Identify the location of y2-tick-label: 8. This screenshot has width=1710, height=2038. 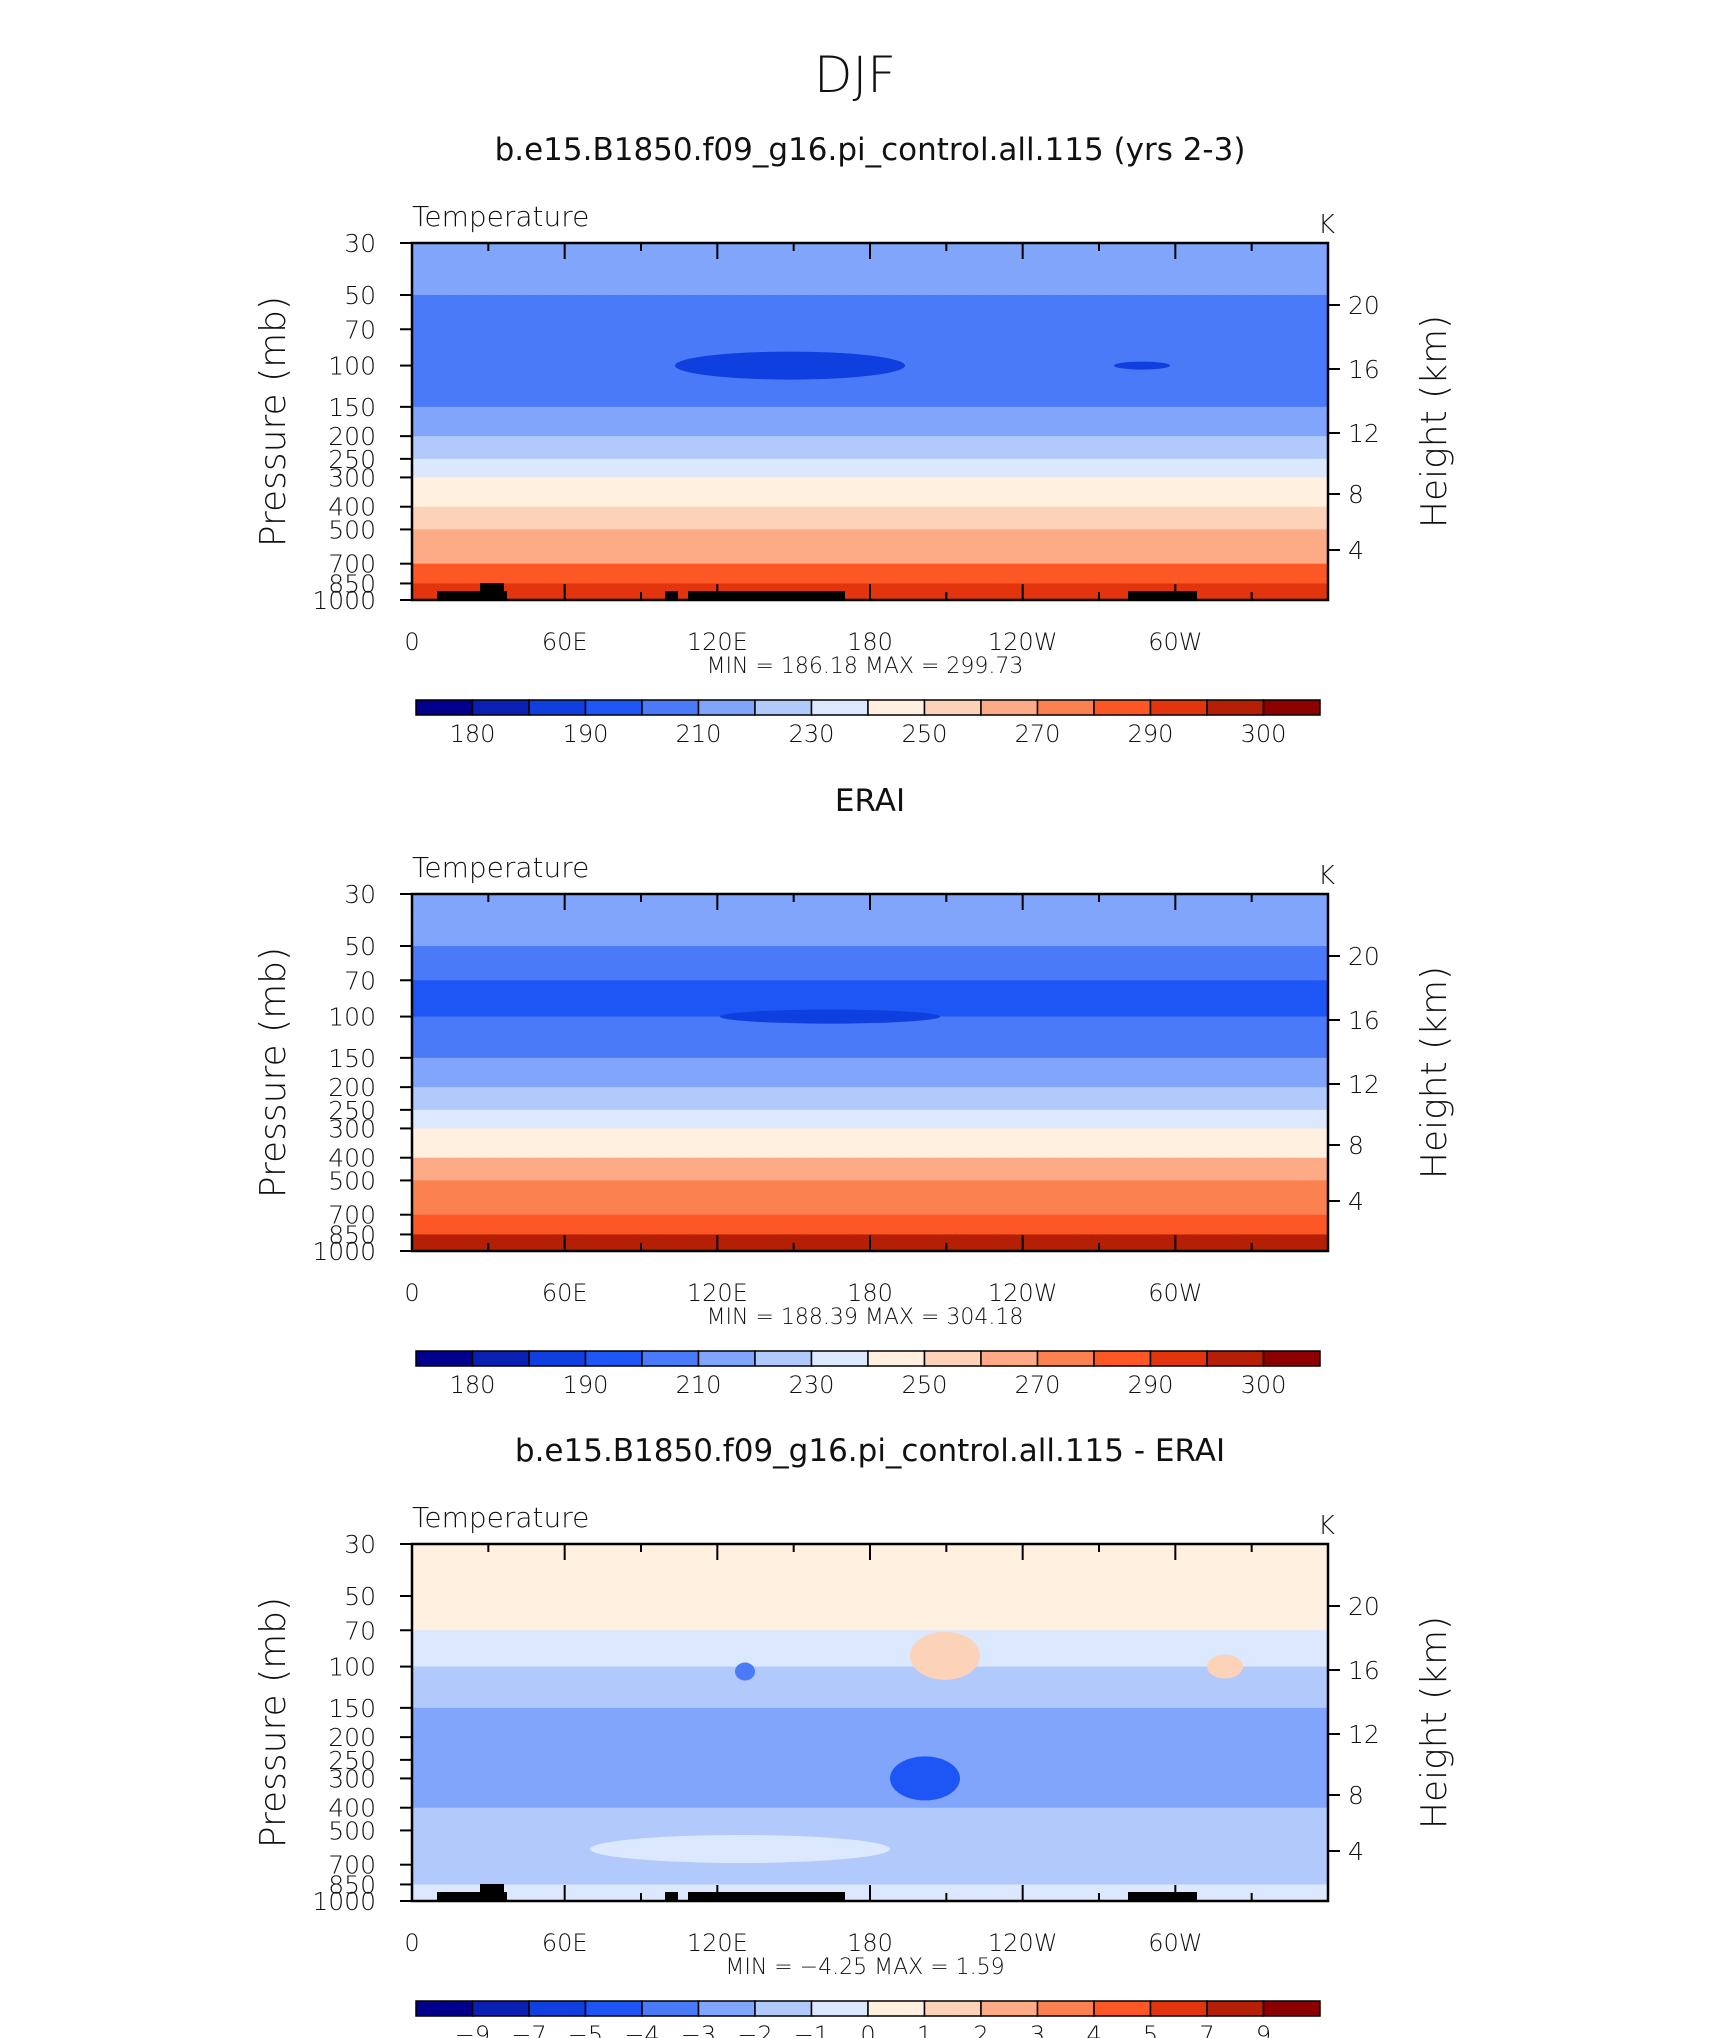
(1356, 1795).